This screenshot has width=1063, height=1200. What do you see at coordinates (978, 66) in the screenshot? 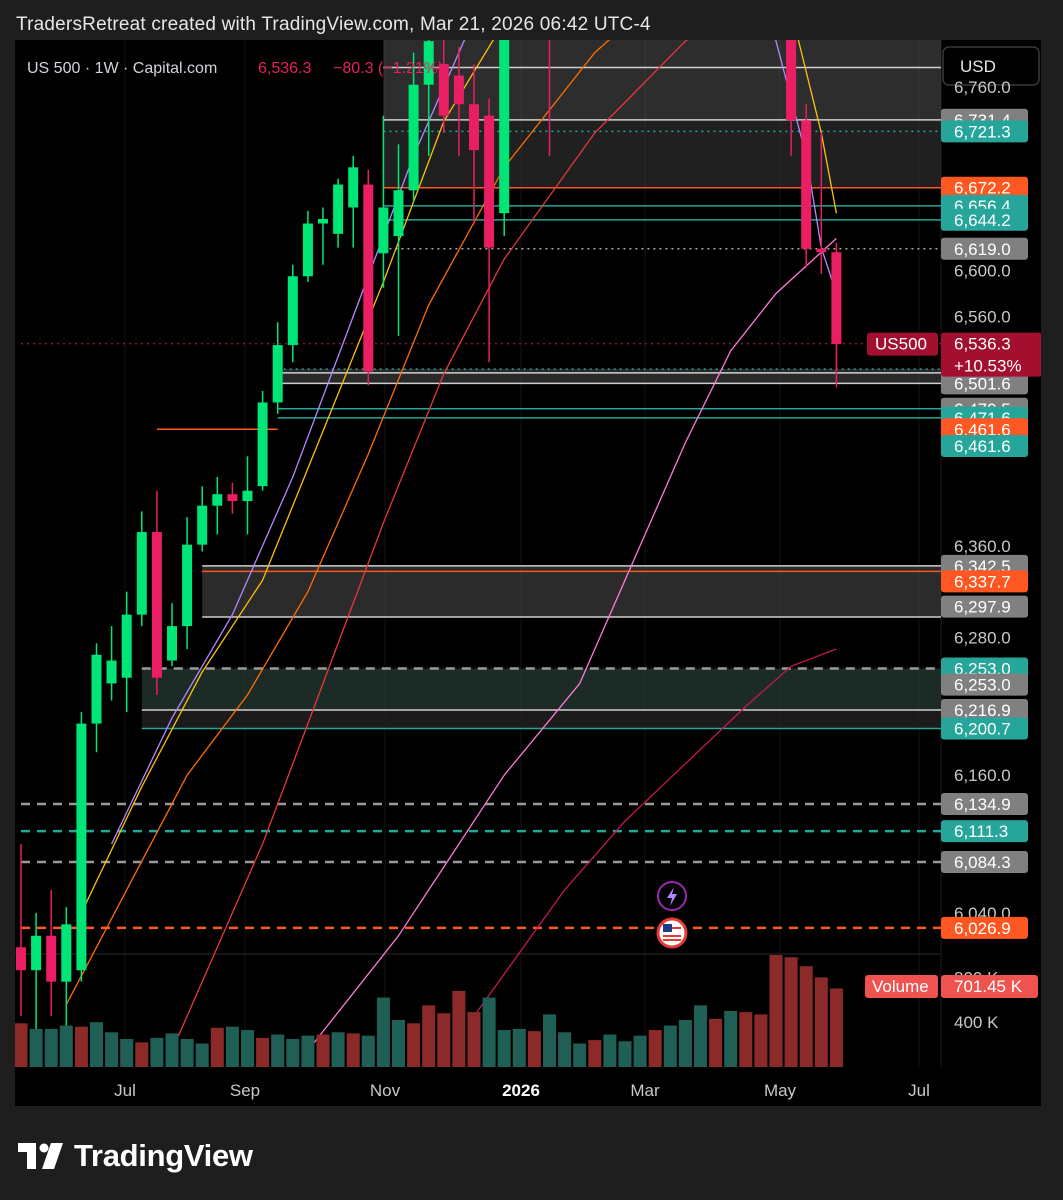
I see `currency-button-label: USD` at bounding box center [978, 66].